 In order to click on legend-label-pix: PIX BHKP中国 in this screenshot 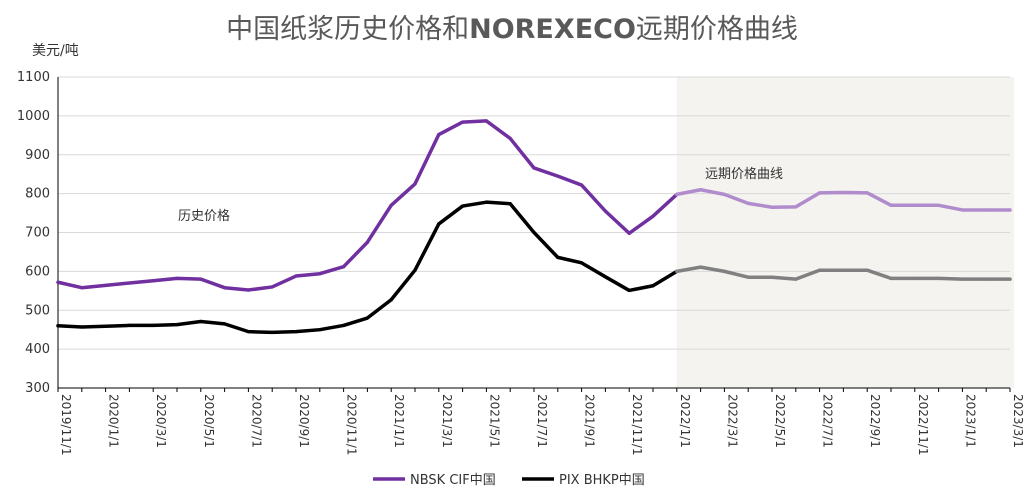, I will do `click(602, 480)`.